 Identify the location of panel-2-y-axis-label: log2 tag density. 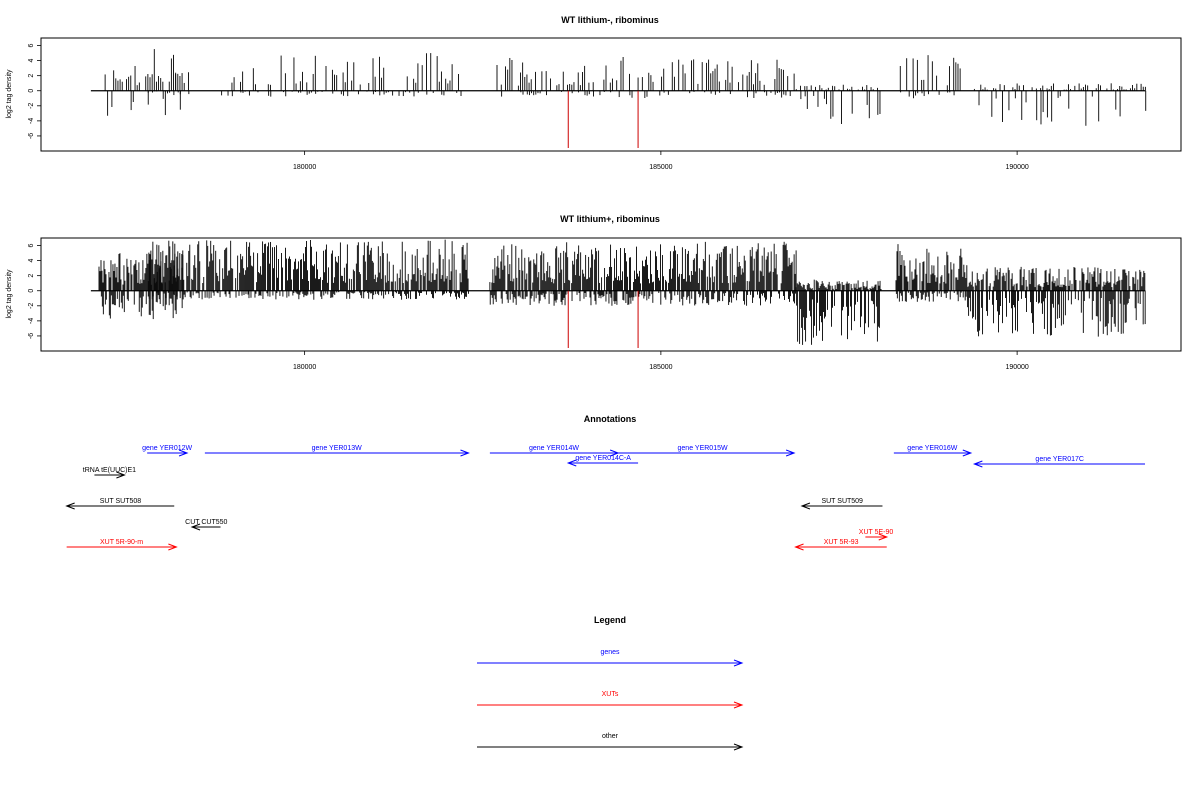
(9, 294).